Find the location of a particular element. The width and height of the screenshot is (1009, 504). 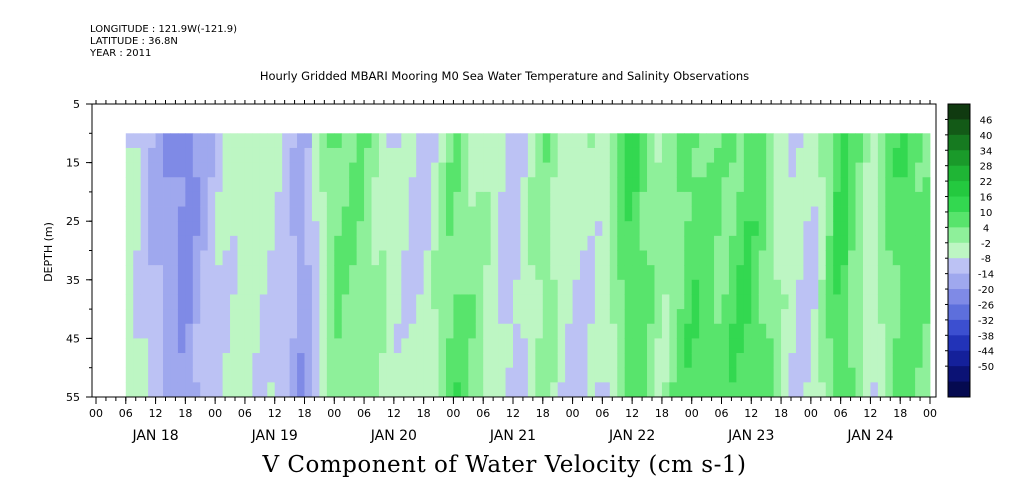

y-tick-label: 25 is located at coordinates (73, 221).